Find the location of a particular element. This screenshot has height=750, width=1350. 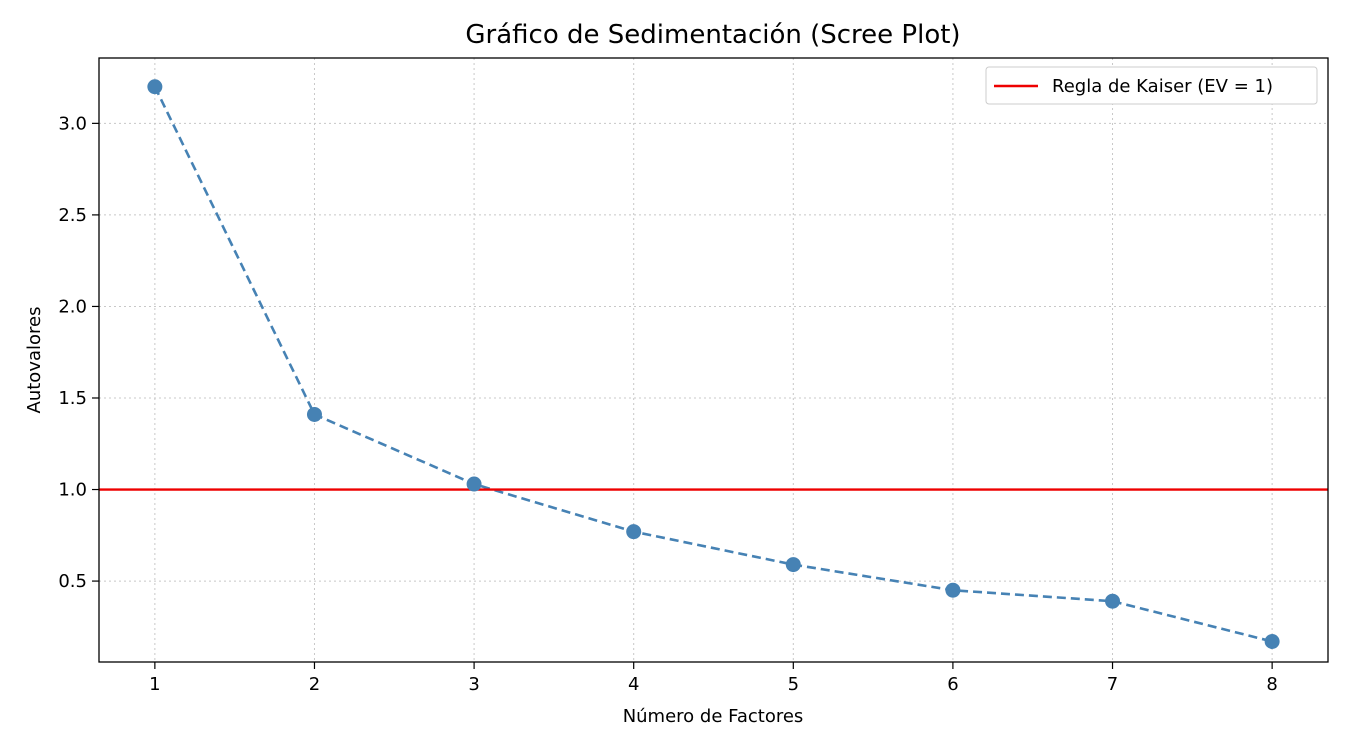

y-tick-label: 2.0 is located at coordinates (72, 306).